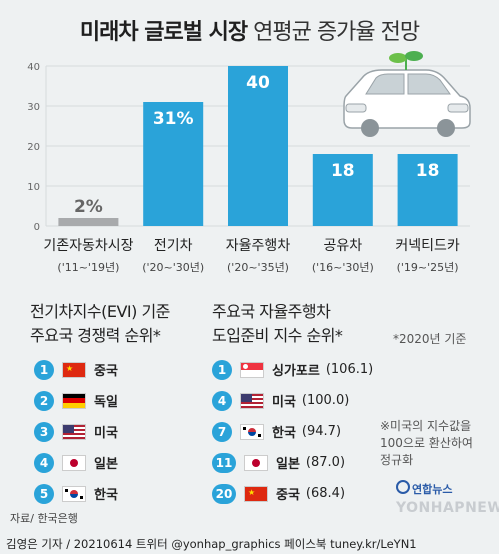  Describe the element at coordinates (343, 267) in the screenshot. I see `period-label: ('16~'30년)` at that location.